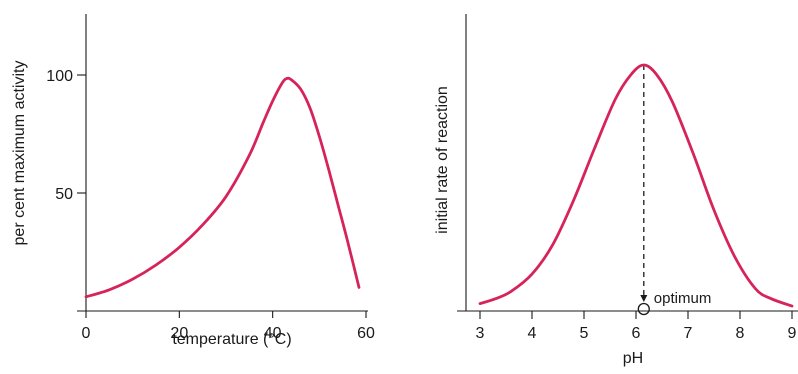  What do you see at coordinates (64, 194) in the screenshot?
I see `temp-y-tick-label: 50` at bounding box center [64, 194].